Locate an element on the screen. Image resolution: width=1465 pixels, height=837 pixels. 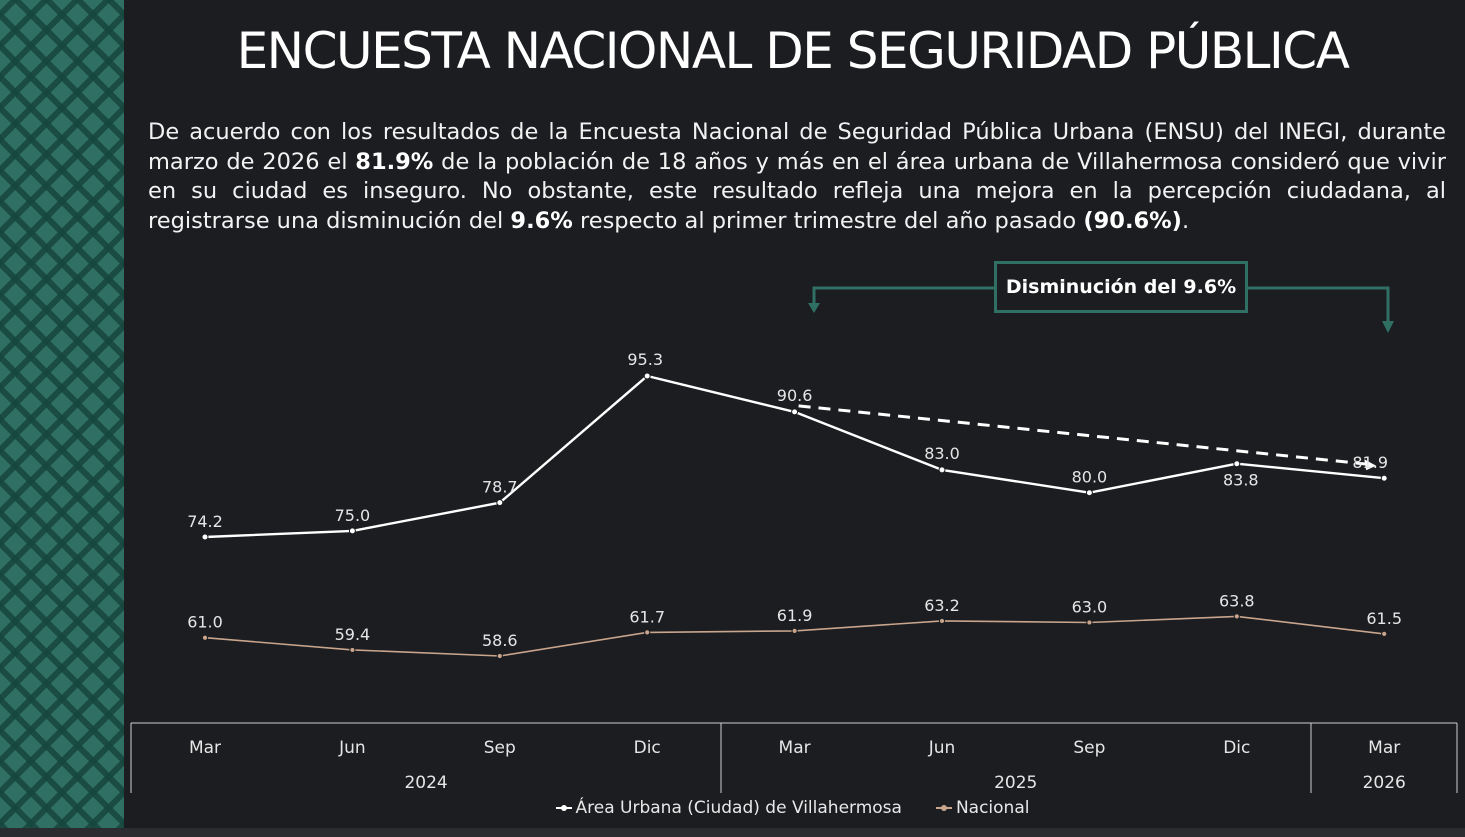
x-tick-label-5: Jun is located at coordinates (942, 748).